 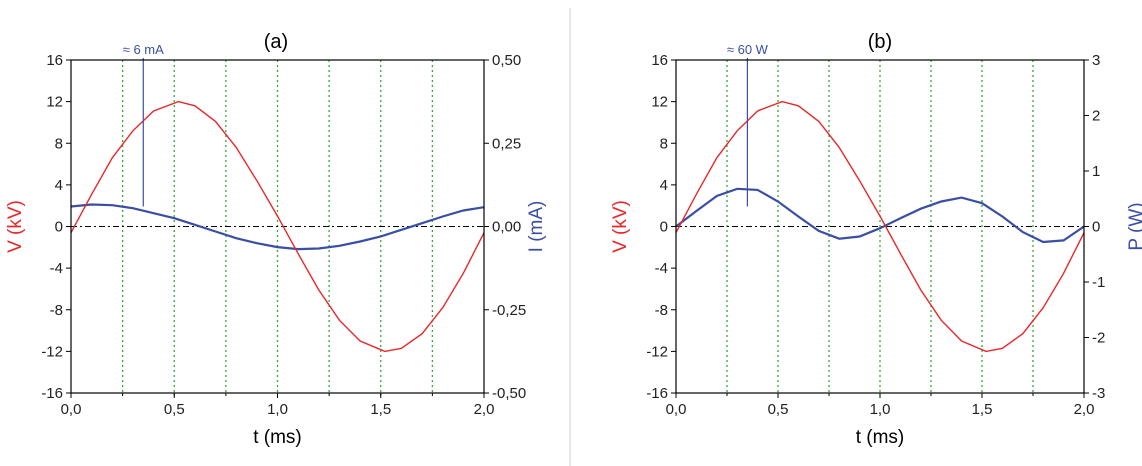 I want to click on pb-y-left-tick-label: 16, so click(x=659, y=60).